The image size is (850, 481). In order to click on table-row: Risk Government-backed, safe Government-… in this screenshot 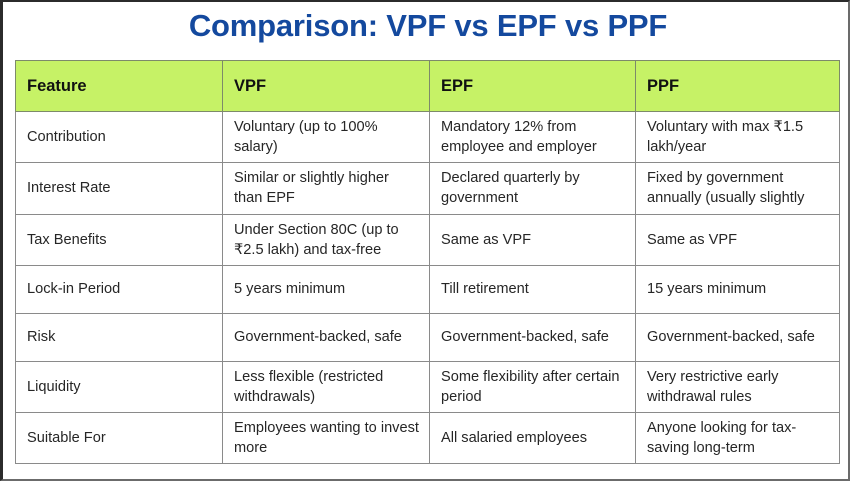, I will do `click(427, 337)`.